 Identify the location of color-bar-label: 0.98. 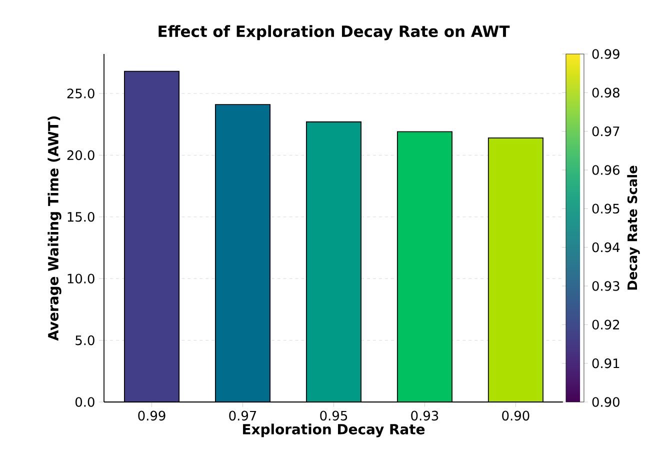
(606, 93).